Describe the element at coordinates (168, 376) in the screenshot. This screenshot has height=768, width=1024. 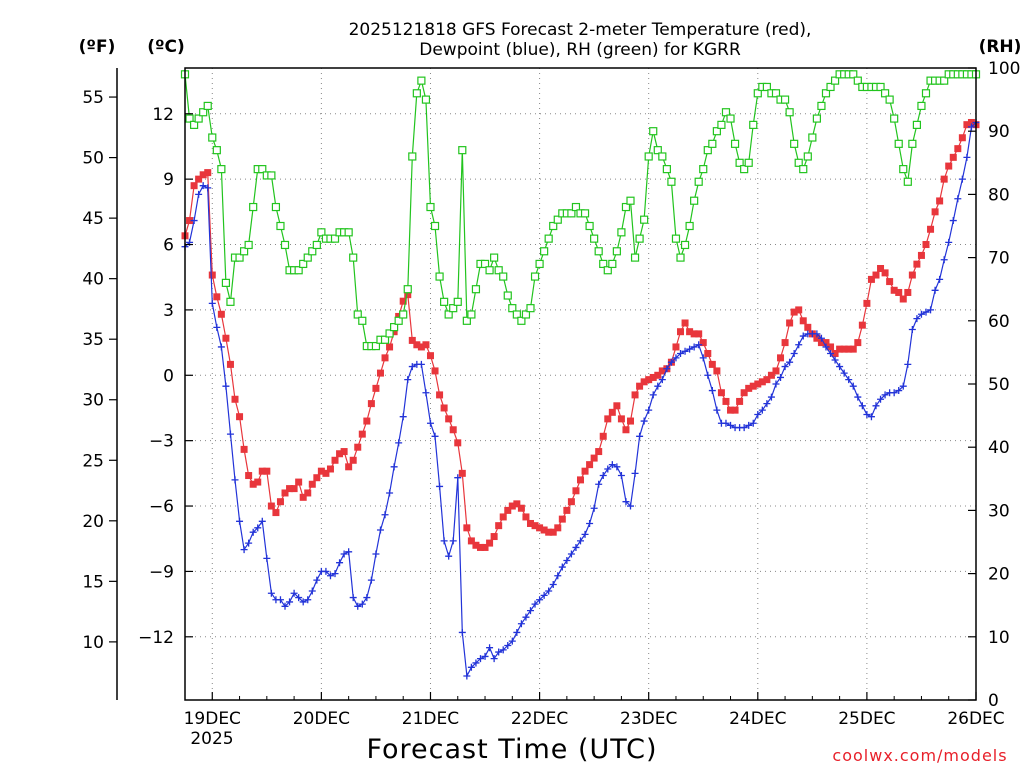
I see `celsius-tick-label: 0` at that location.